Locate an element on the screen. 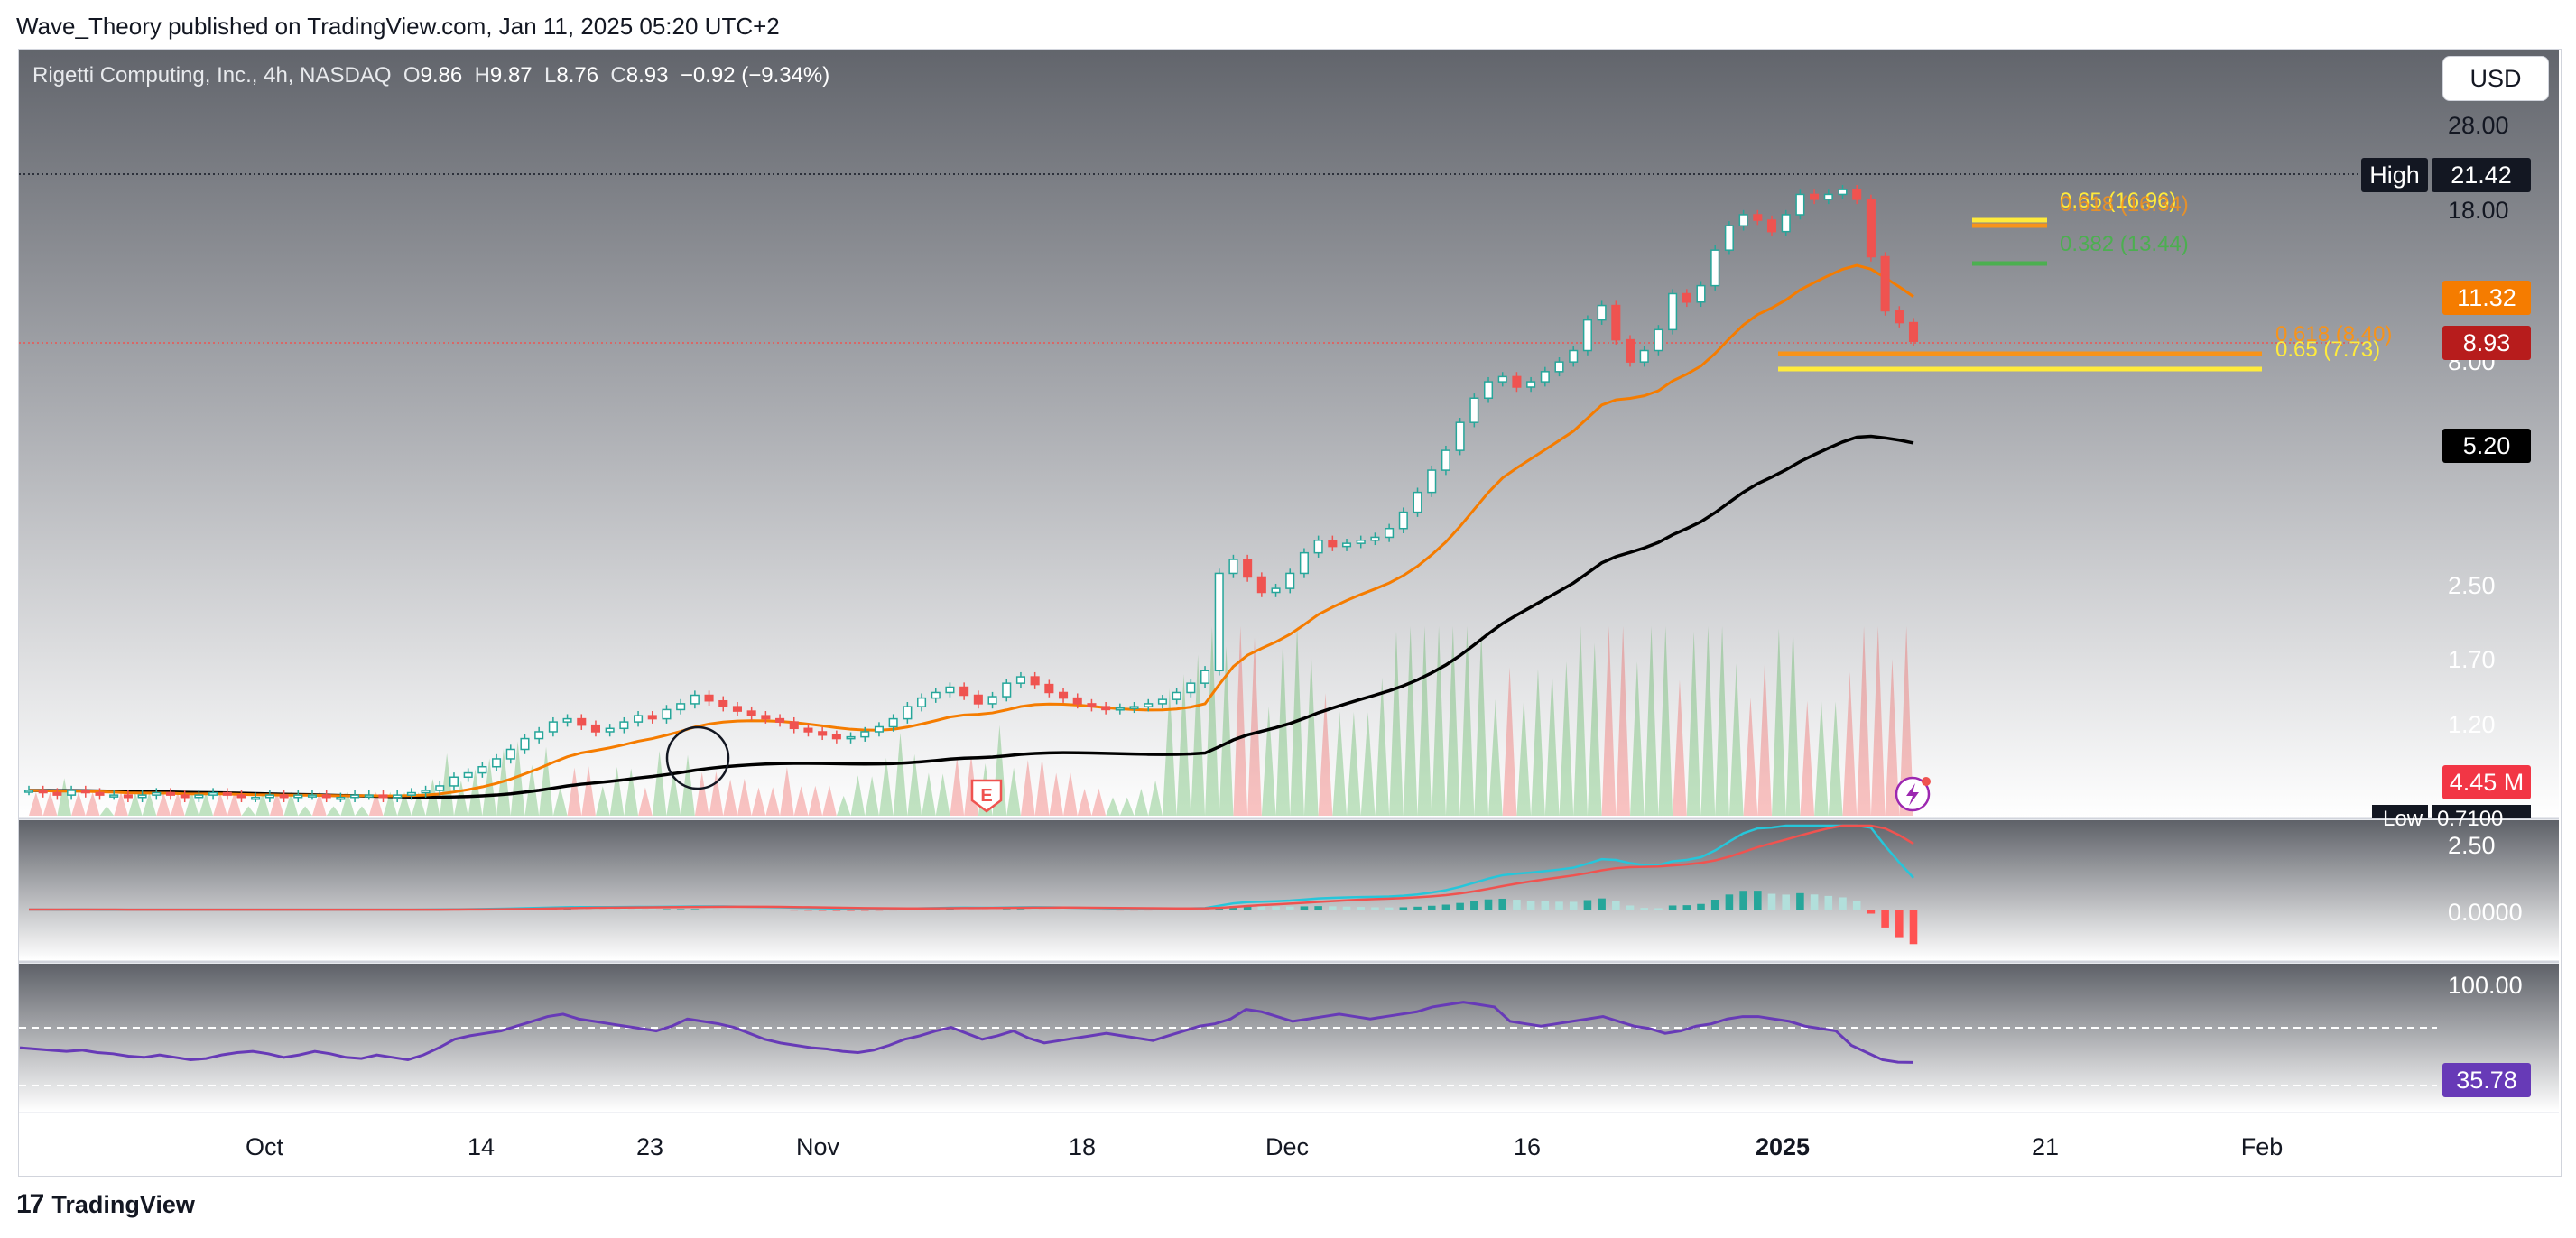 The image size is (2576, 1238). footer-brand: 17 TradingView is located at coordinates (105, 1205).